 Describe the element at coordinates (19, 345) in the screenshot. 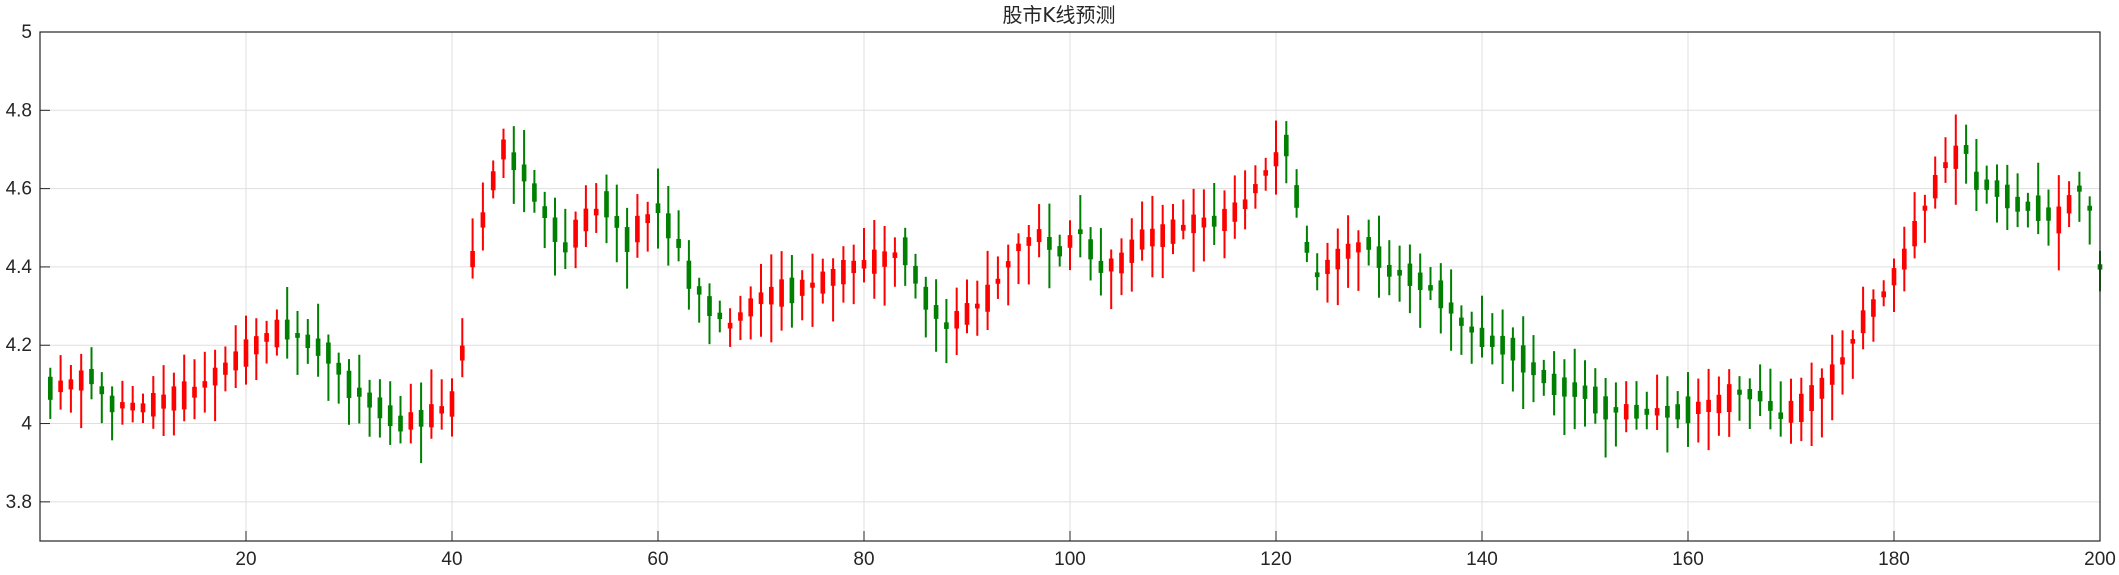

I see `y-tick-label: 4.2` at that location.